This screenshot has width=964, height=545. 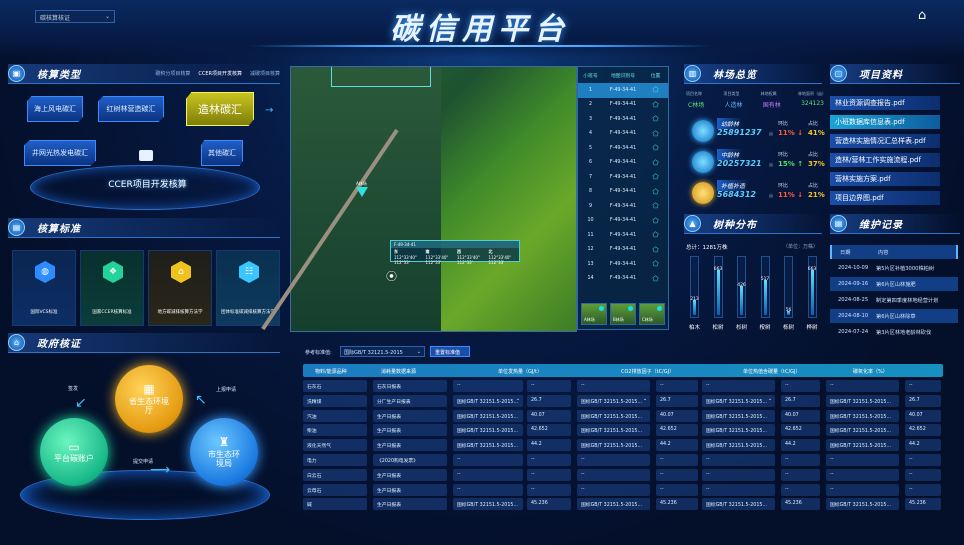 I want to click on location-pin-icon: ⦿, so click(x=391, y=276).